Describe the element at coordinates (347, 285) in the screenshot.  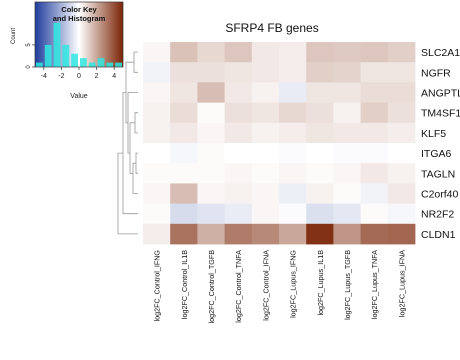
I see `column-label: log2FC_Lupus_TGFB` at that location.